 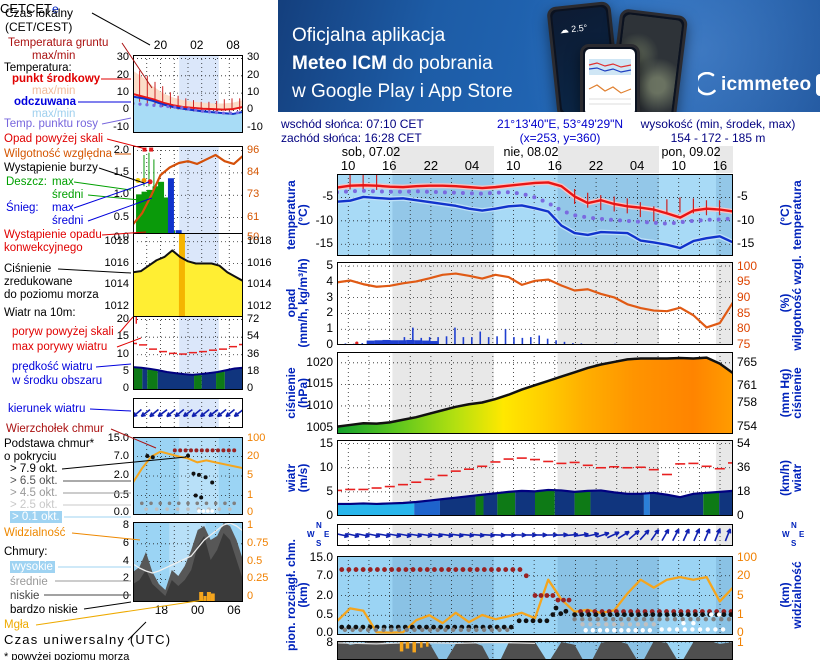 I want to click on legend-label: (CET/CEST), so click(x=39, y=27).